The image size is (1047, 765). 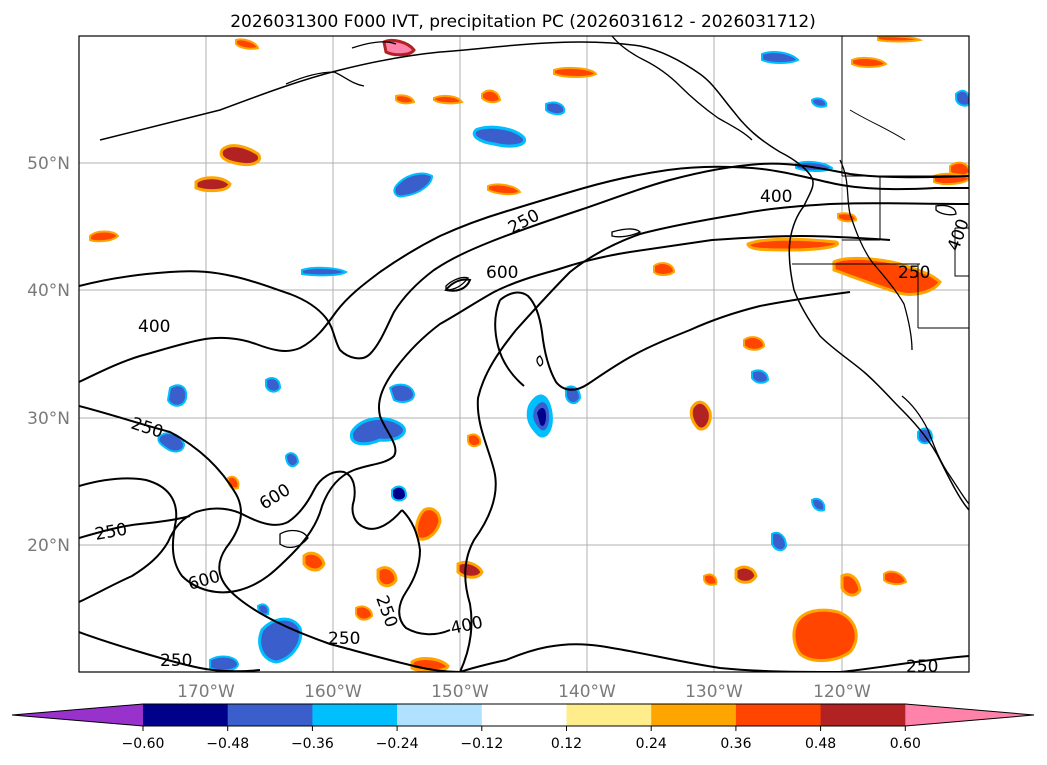 I want to click on lat-label: 50°N, so click(x=48, y=164).